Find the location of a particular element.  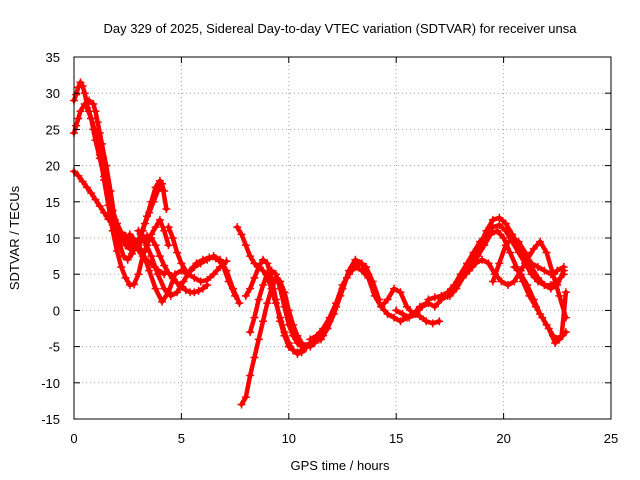

y-tick-label: 0 is located at coordinates (56, 310).